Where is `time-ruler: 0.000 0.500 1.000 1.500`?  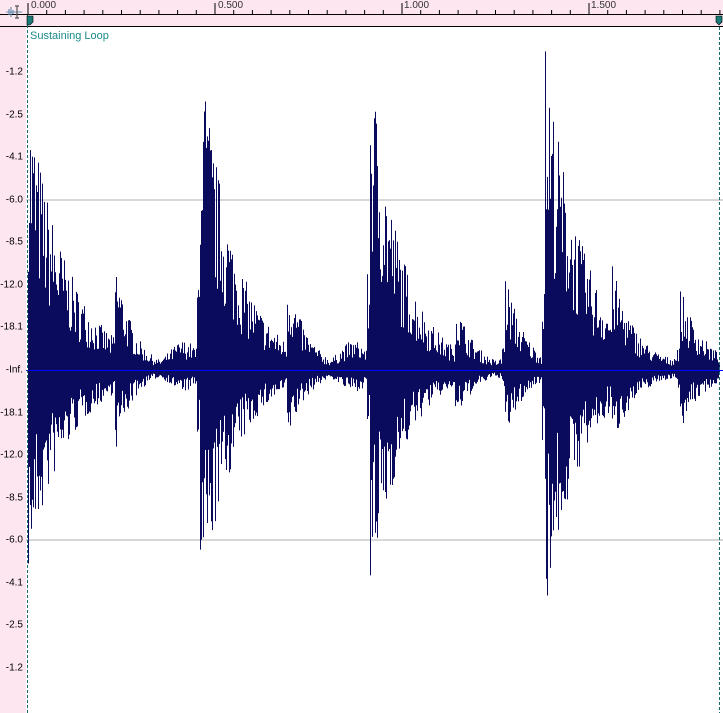 time-ruler: 0.000 0.500 1.000 1.500 is located at coordinates (361, 7).